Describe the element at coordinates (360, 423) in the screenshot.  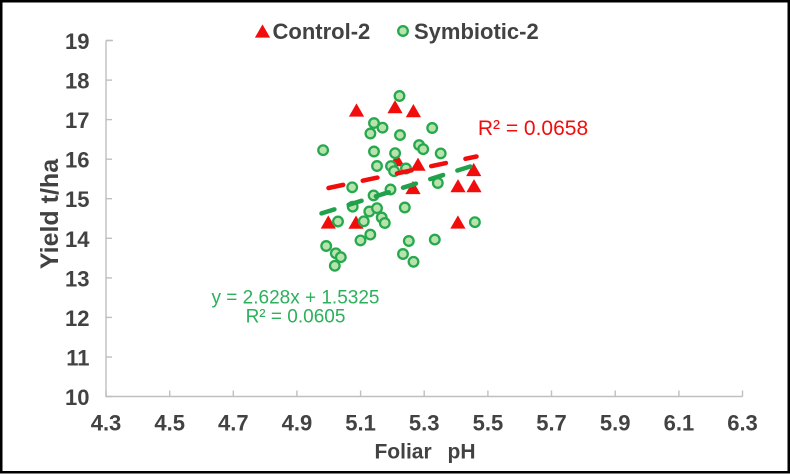
I see `svg-text: 5.1` at that location.